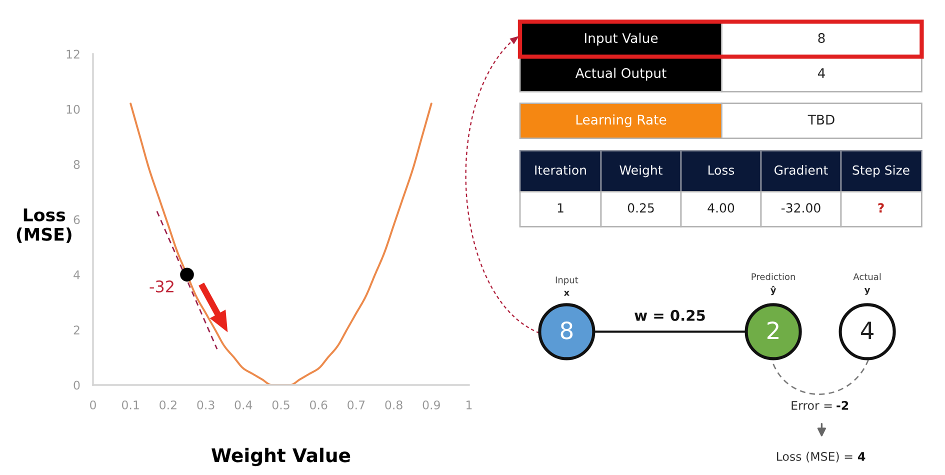 The width and height of the screenshot is (945, 475). What do you see at coordinates (73, 109) in the screenshot?
I see `y-tick-label: 10` at bounding box center [73, 109].